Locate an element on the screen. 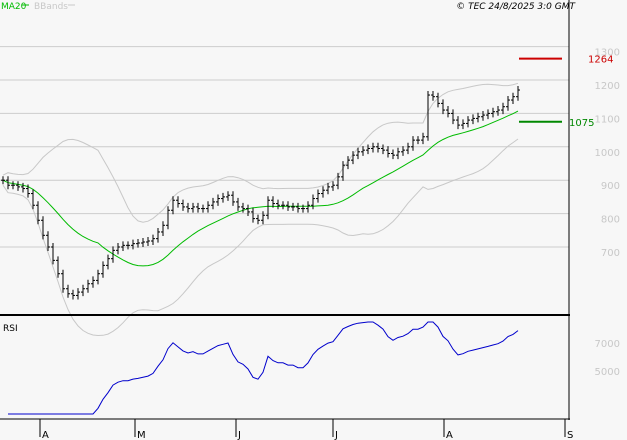  rsi-tick-label: 7000 is located at coordinates (607, 344).